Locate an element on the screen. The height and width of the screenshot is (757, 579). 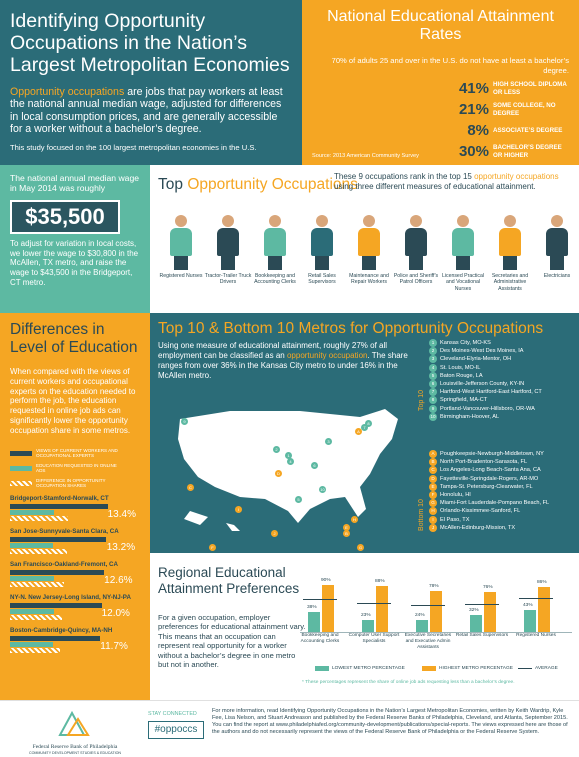
metro-list-item: C Los Angeles-Long Beach-Santa Ana, CA is located at coordinates (489, 470).